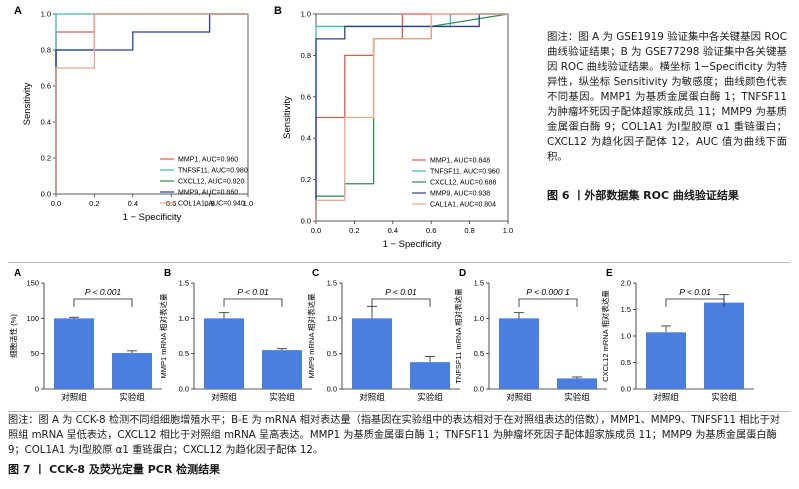  What do you see at coordinates (643, 195) in the screenshot?
I see `figure-6-title: 图 6 丨外部数据集 ROC 曲线验证结果` at bounding box center [643, 195].